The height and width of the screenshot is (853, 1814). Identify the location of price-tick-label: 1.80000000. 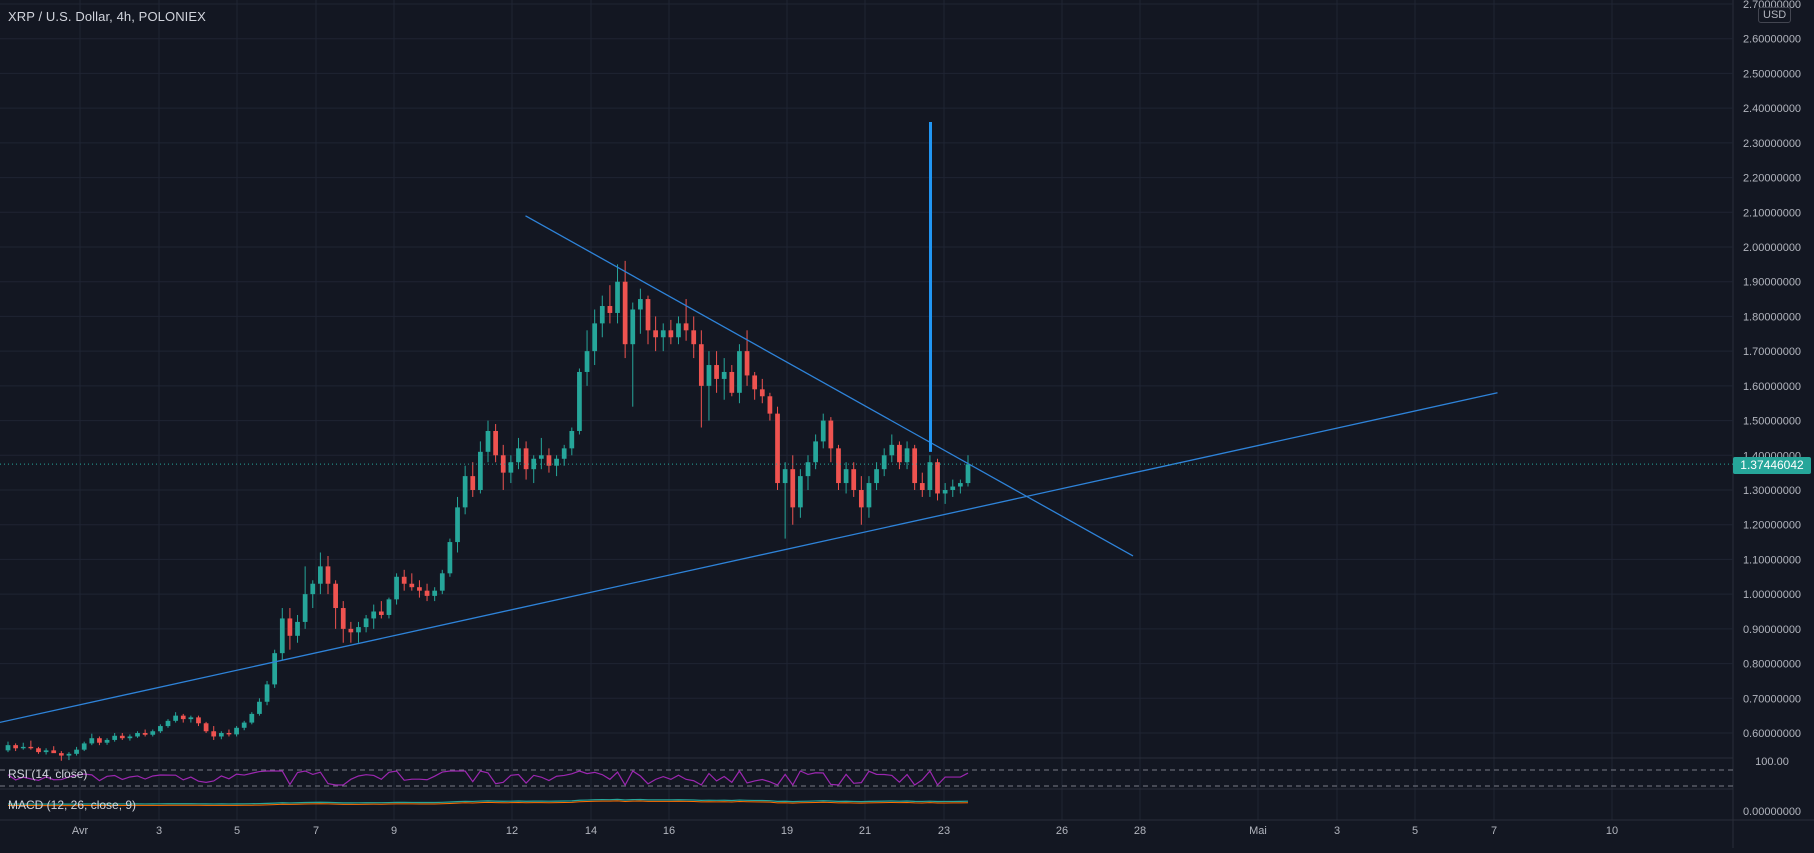
(1772, 317).